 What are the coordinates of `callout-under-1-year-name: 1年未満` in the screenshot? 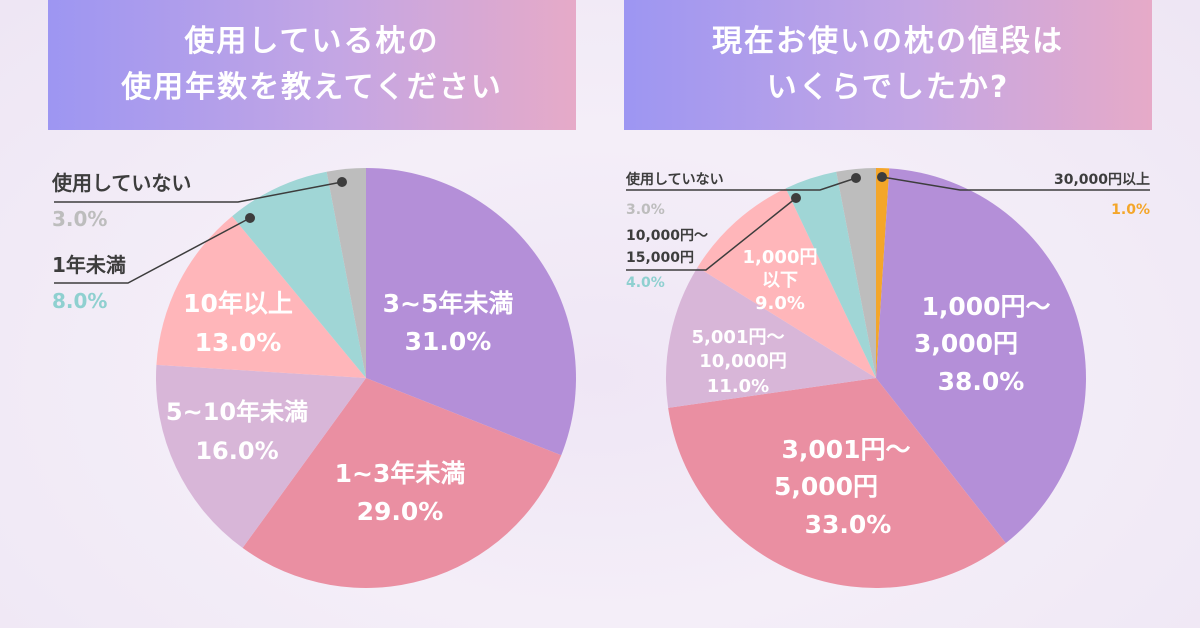 It's located at (89, 265).